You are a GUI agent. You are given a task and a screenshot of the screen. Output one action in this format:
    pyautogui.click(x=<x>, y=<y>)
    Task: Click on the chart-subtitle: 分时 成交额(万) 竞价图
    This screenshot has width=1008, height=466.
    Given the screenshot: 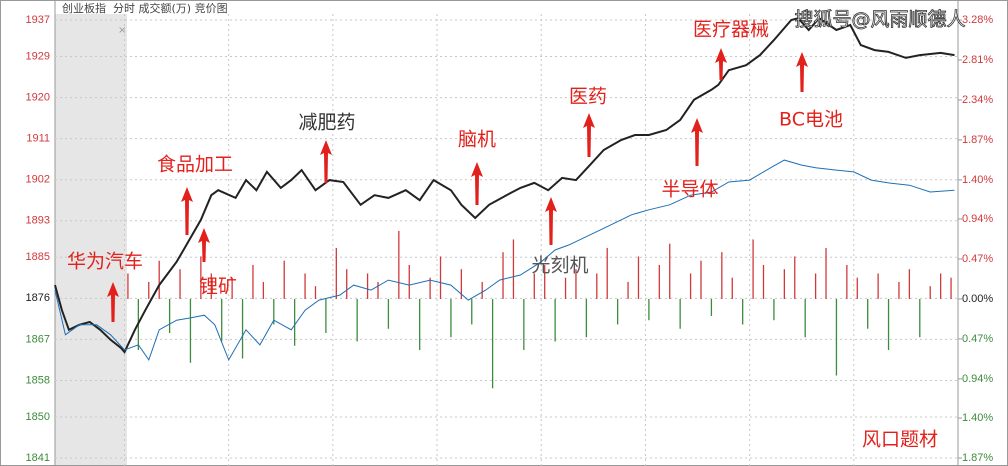 What is the action you would take?
    pyautogui.click(x=170, y=8)
    